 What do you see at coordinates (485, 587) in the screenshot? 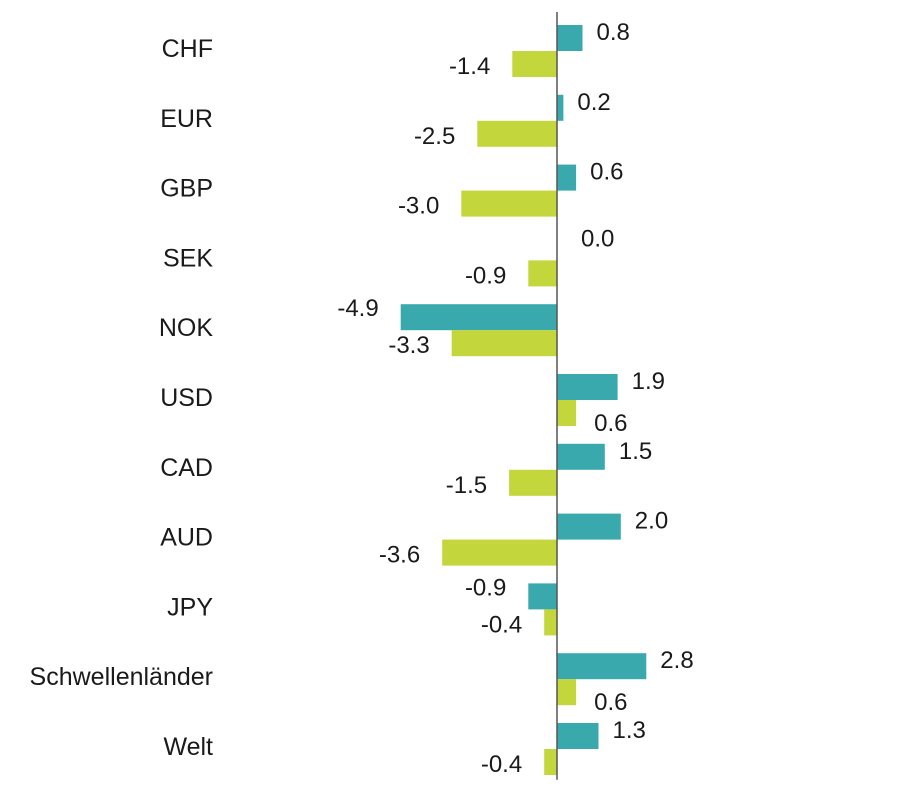
I see `data-label-series-1: -0.9` at bounding box center [485, 587].